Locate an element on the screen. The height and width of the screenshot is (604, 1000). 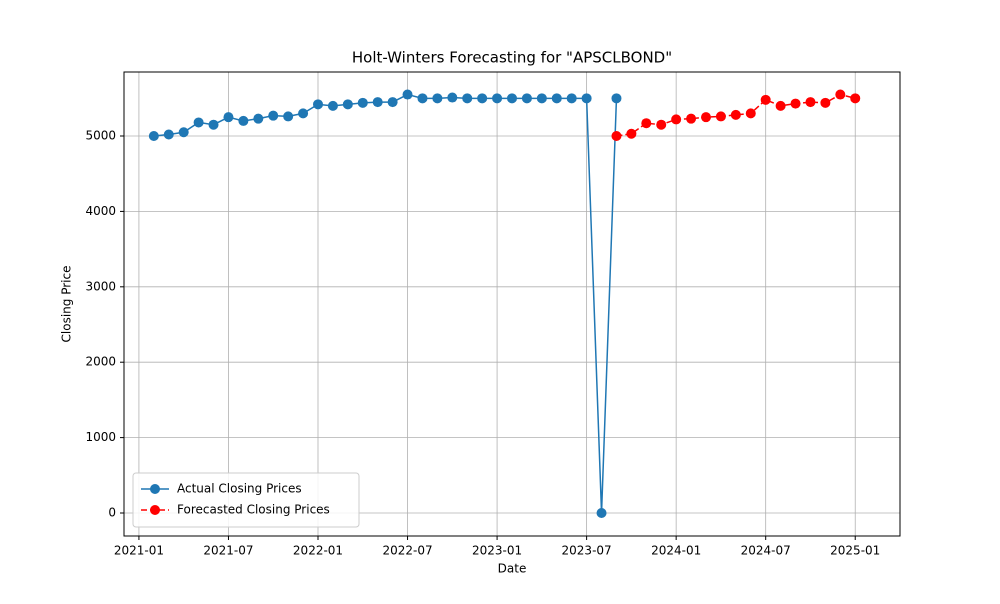
x-tick-label: 2022-07 is located at coordinates (407, 551).